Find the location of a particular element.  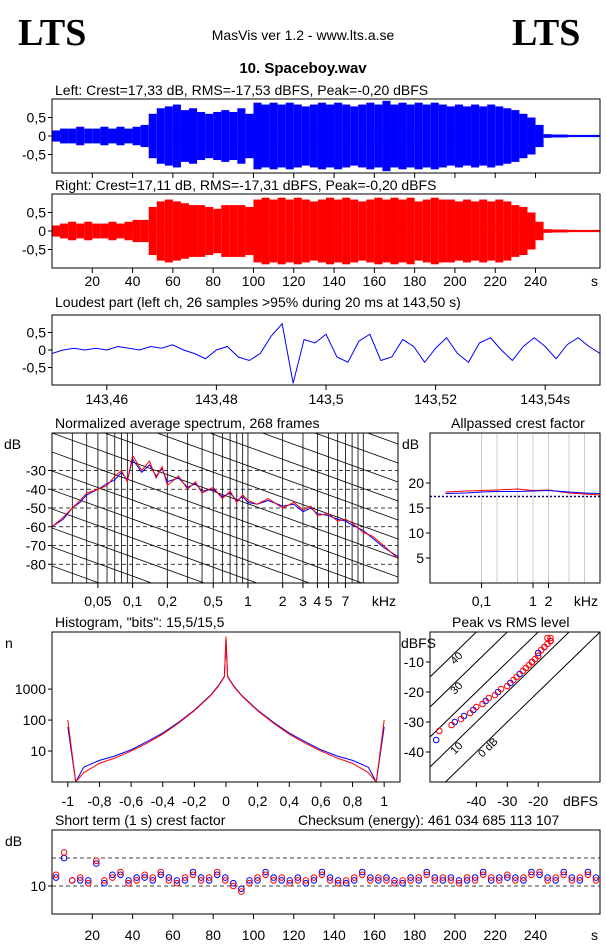

x-tick-label: 3 is located at coordinates (303, 601).